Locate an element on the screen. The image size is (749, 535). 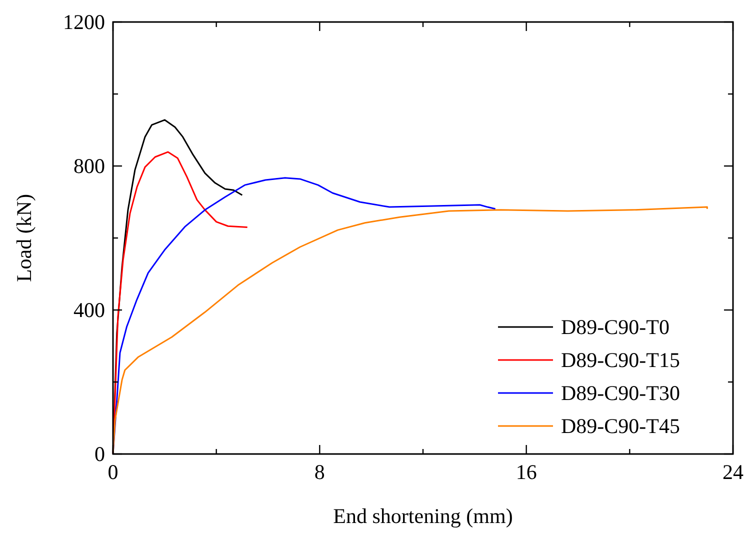
y-tick-label: 400 is located at coordinates (89, 310).